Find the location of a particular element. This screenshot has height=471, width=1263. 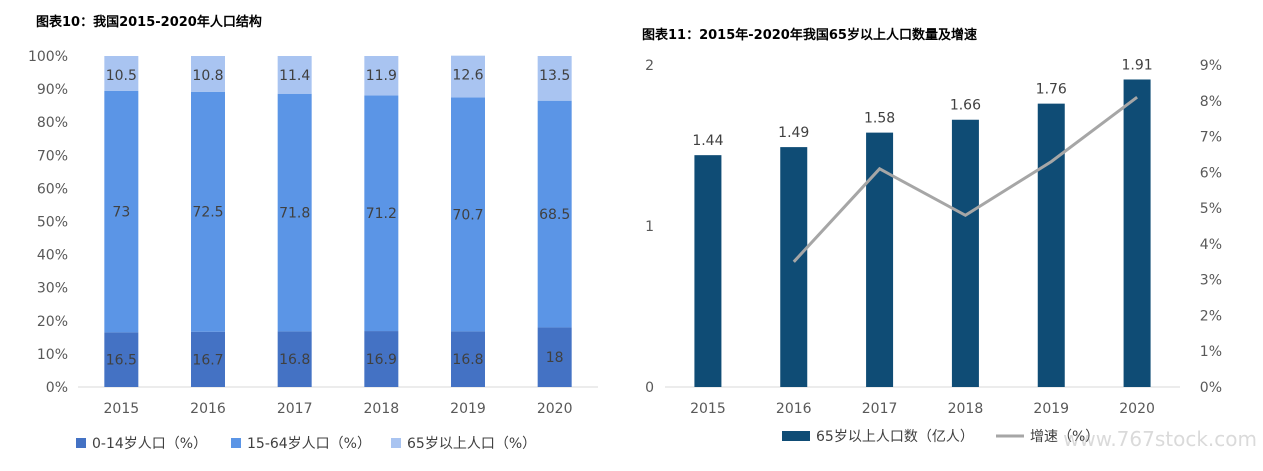

growth-rate-line is located at coordinates (965, 179).